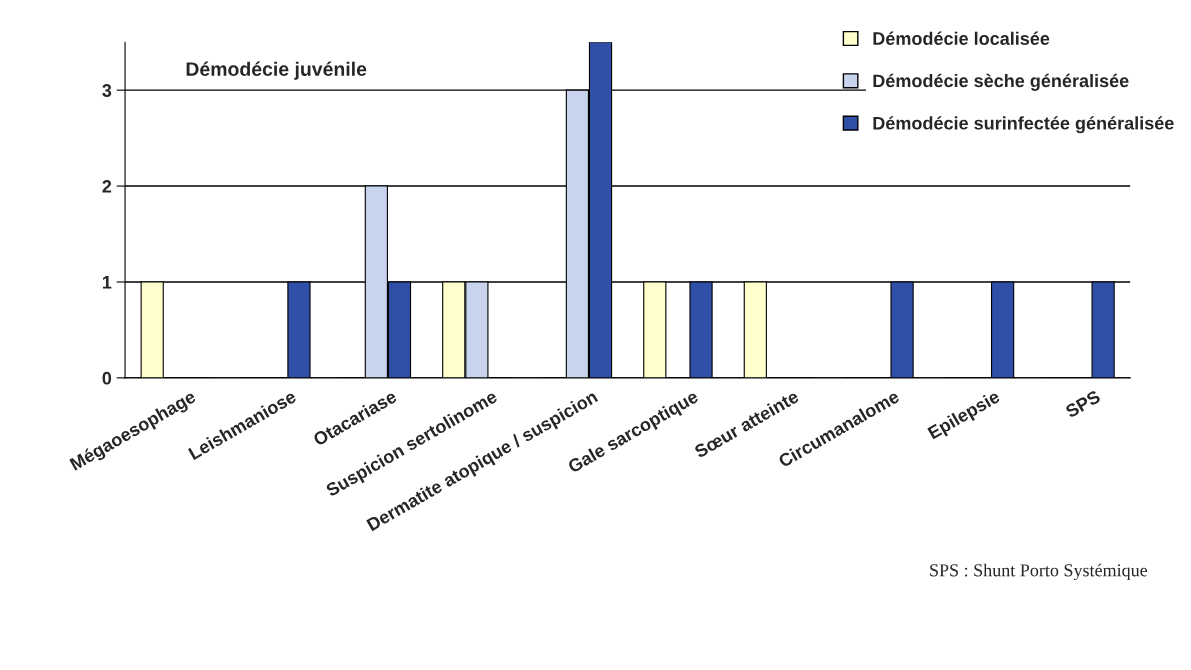 The width and height of the screenshot is (1191, 670). I want to click on legend-label: Démodécie sèche généralisée, so click(1001, 82).